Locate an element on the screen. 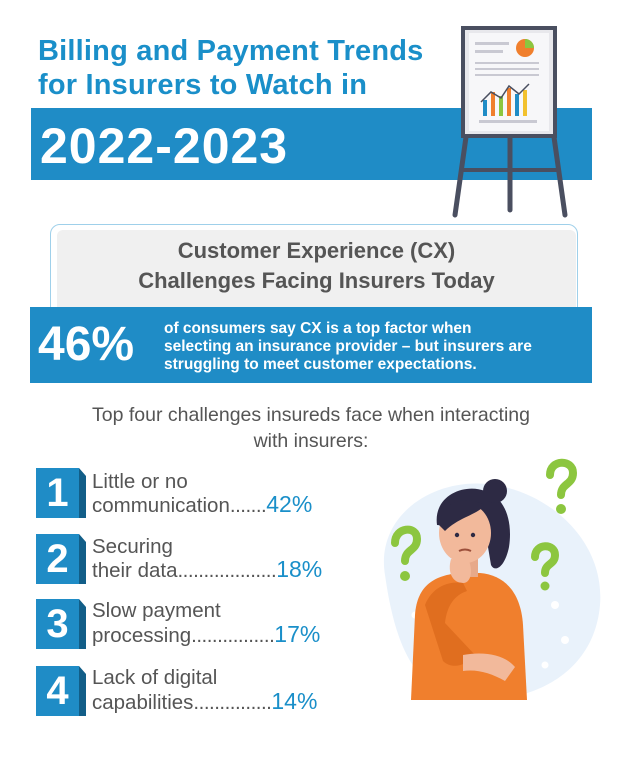 Image resolution: width=621 pixels, height=757 pixels. challenge-label-line-2: capabilities...............14% is located at coordinates (204, 702).